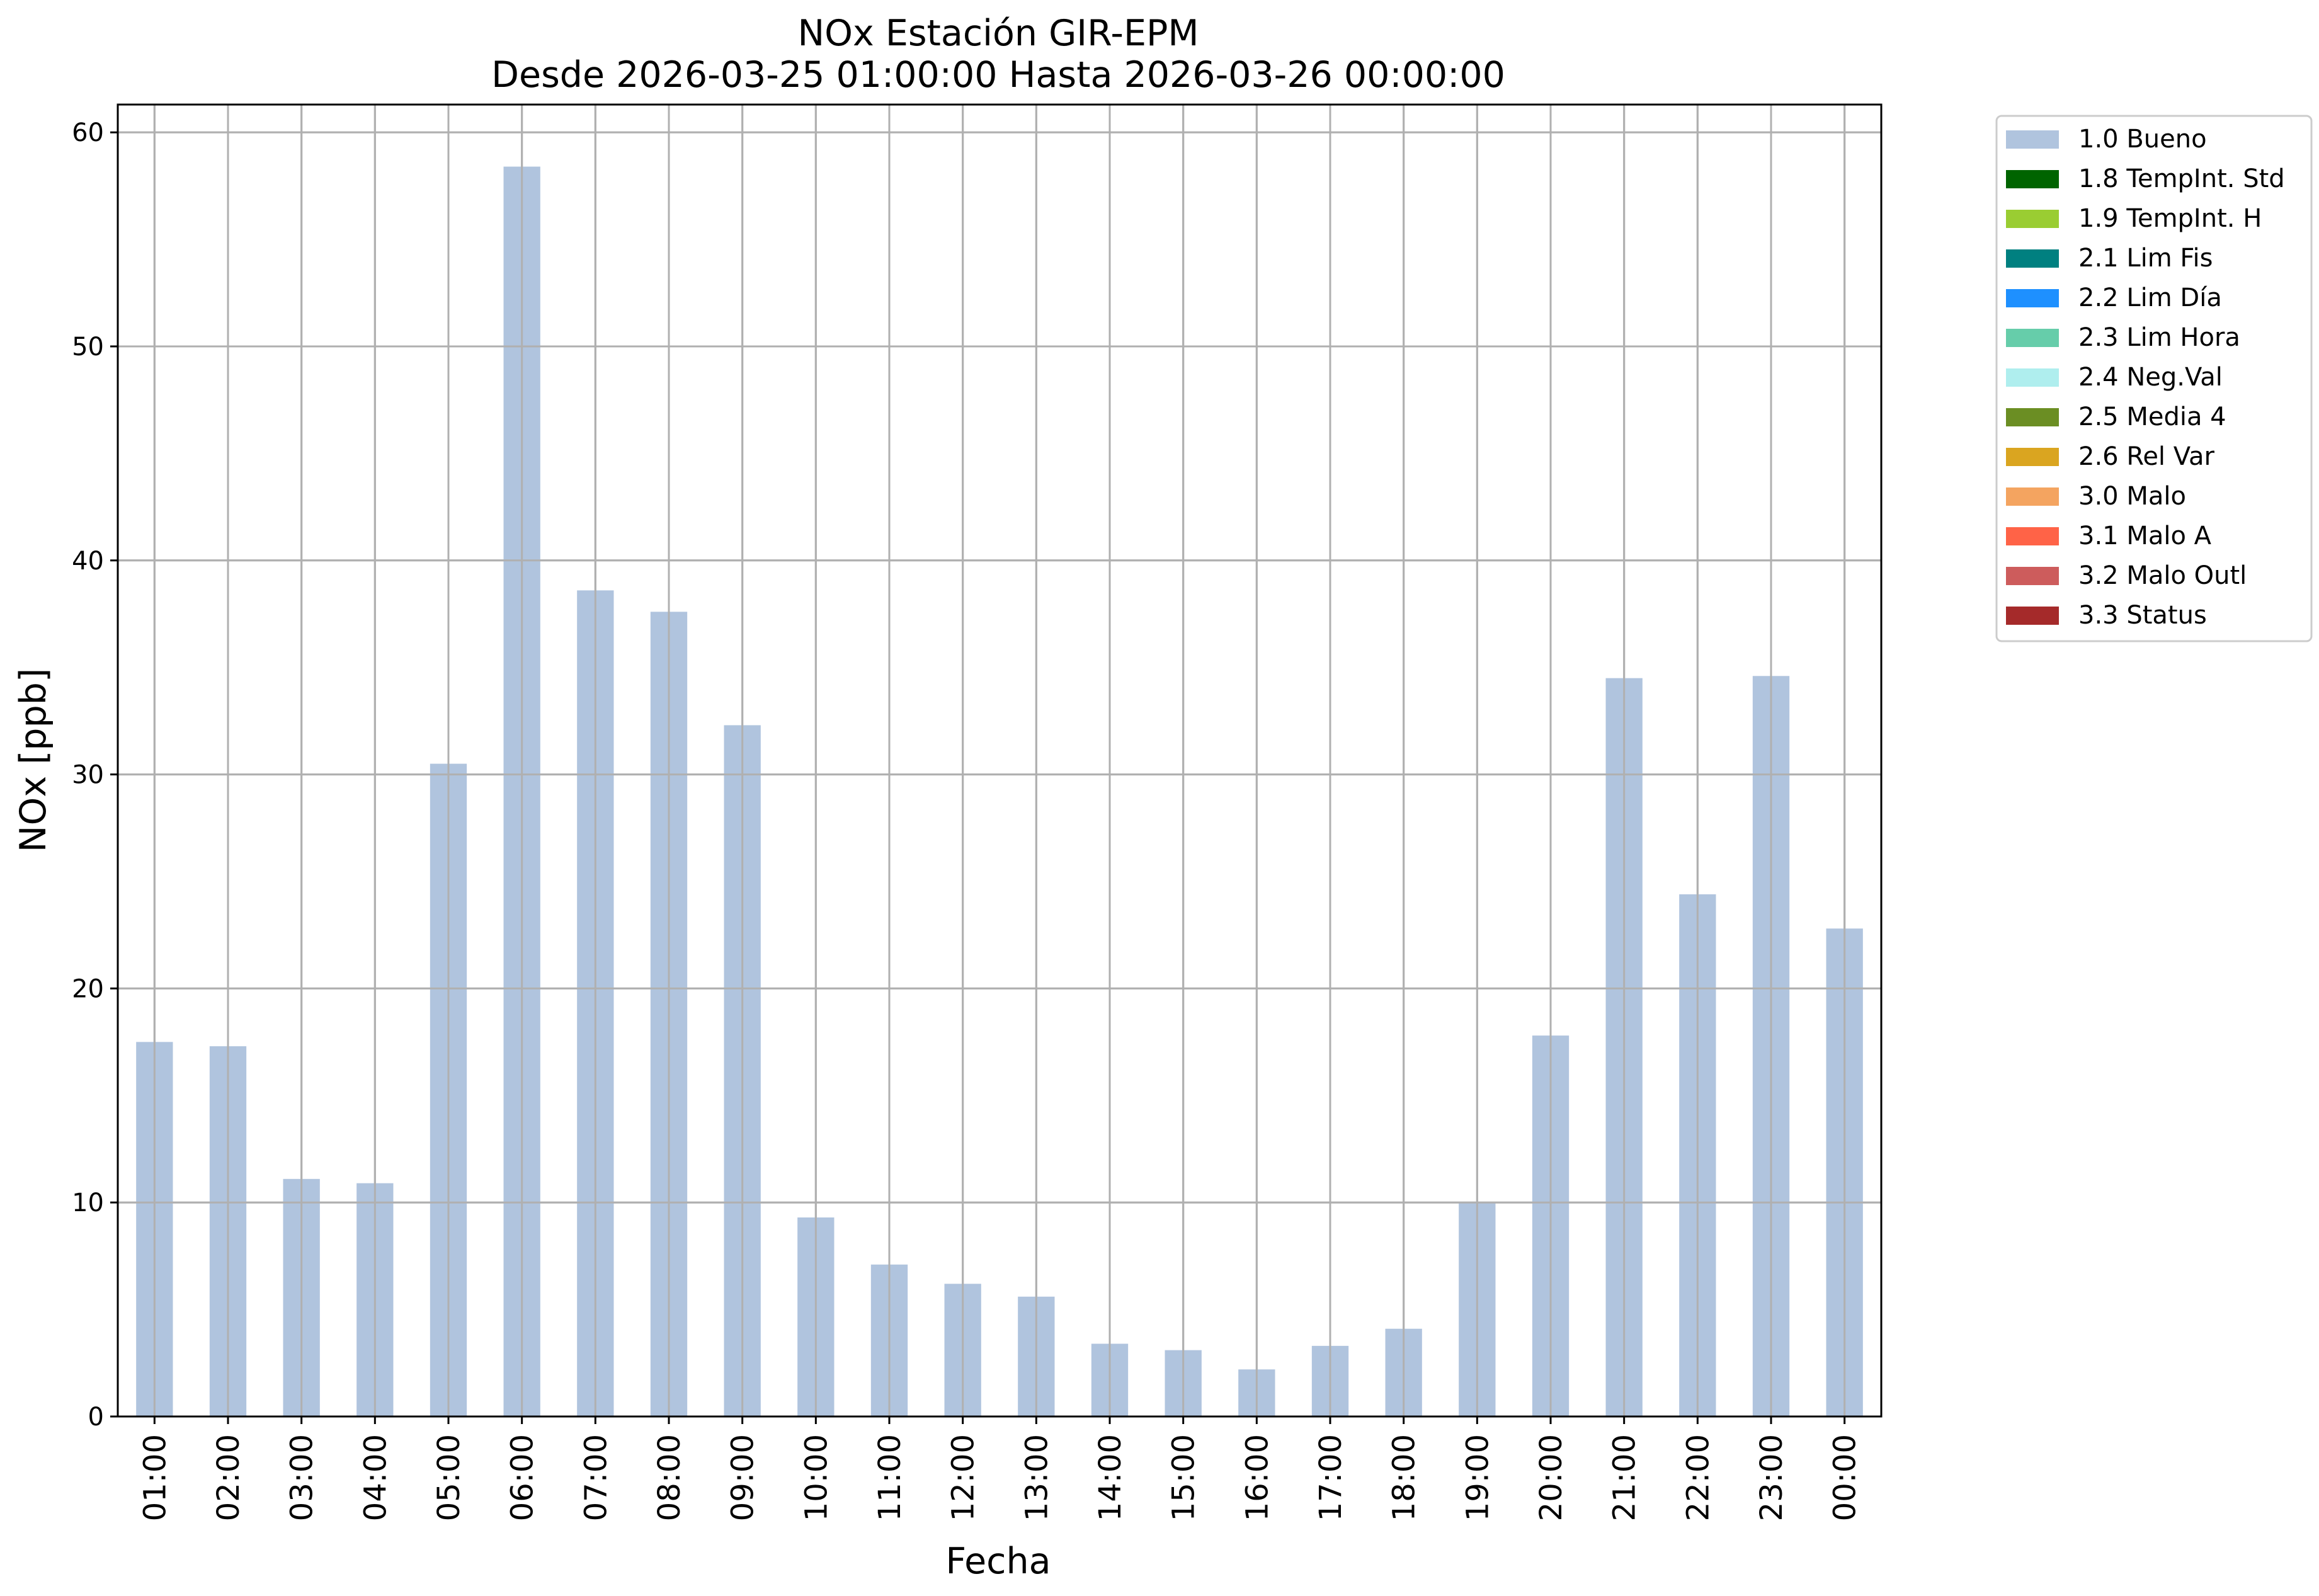 The height and width of the screenshot is (1596, 2319). What do you see at coordinates (2159, 337) in the screenshot?
I see `legend-label: 2.3 Lim Hora` at bounding box center [2159, 337].